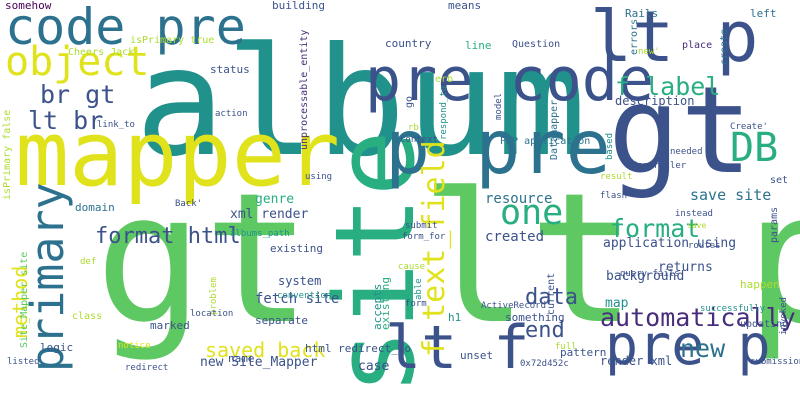  What do you see at coordinates (304, 296) in the screenshot?
I see `word: convention` at bounding box center [304, 296].